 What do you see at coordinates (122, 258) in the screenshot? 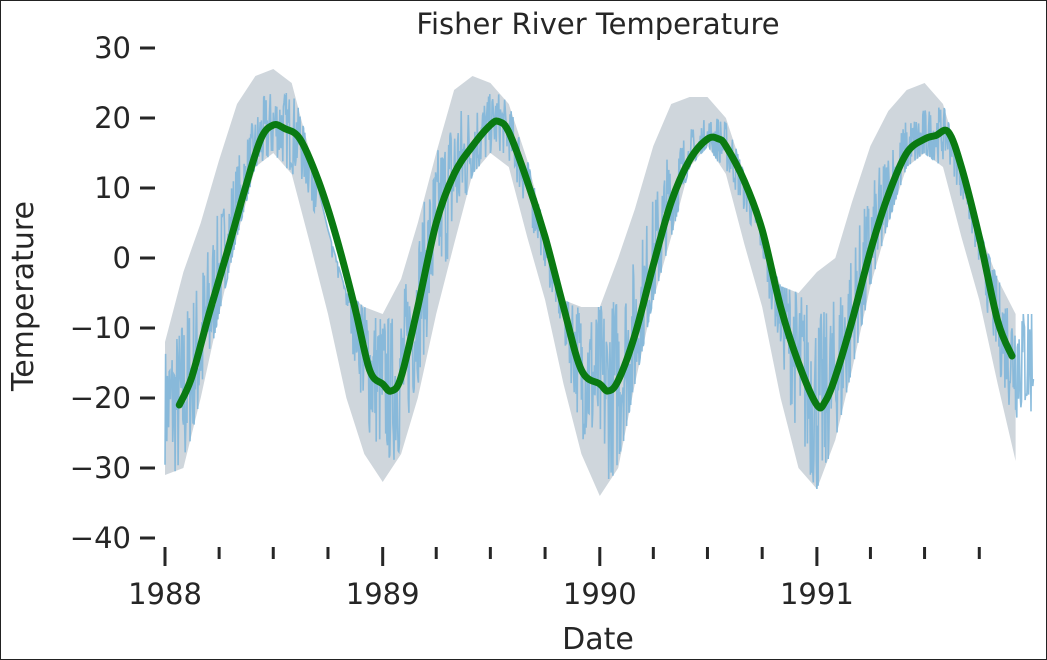
I see `y-tick-label: 0` at bounding box center [122, 258].